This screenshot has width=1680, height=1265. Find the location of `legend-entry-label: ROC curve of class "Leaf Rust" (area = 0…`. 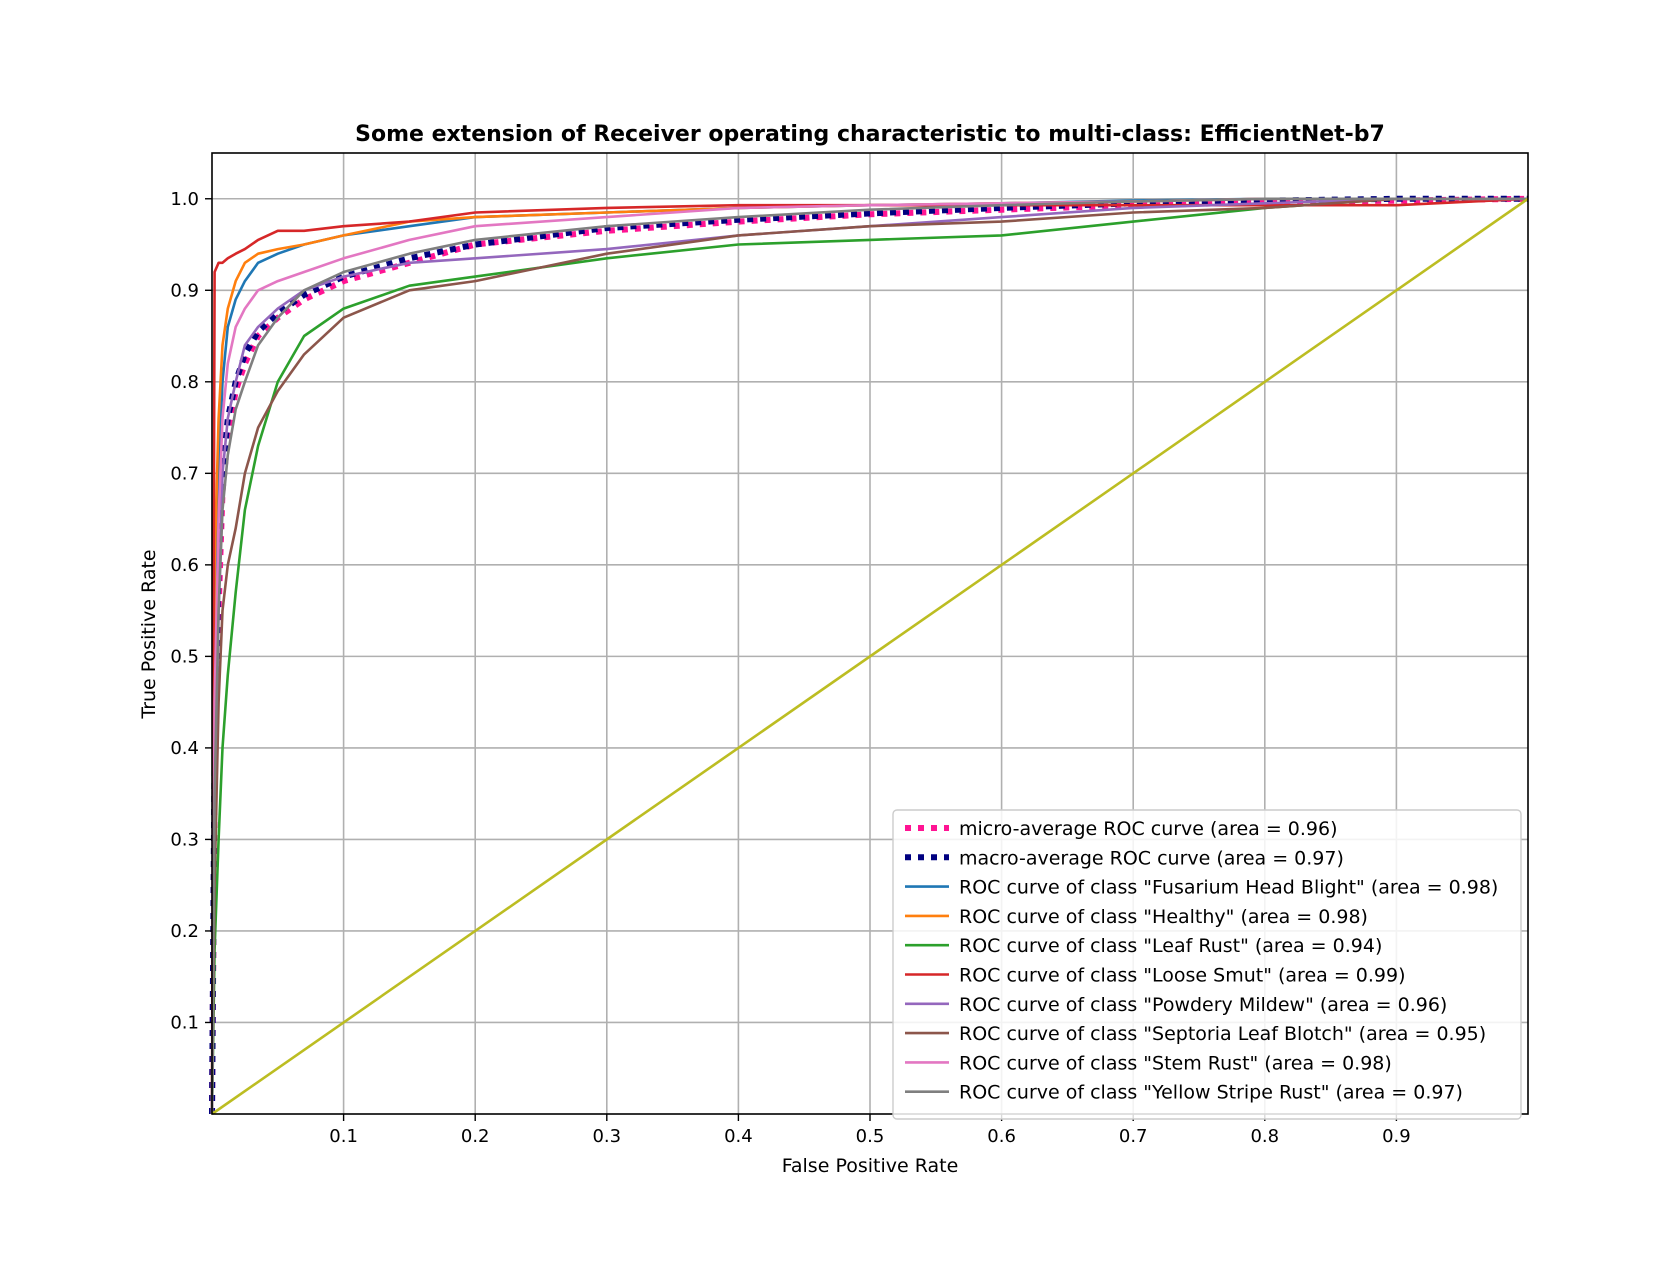

legend-entry-label: ROC curve of class "Leaf Rust" (area = 0… is located at coordinates (1170, 946).